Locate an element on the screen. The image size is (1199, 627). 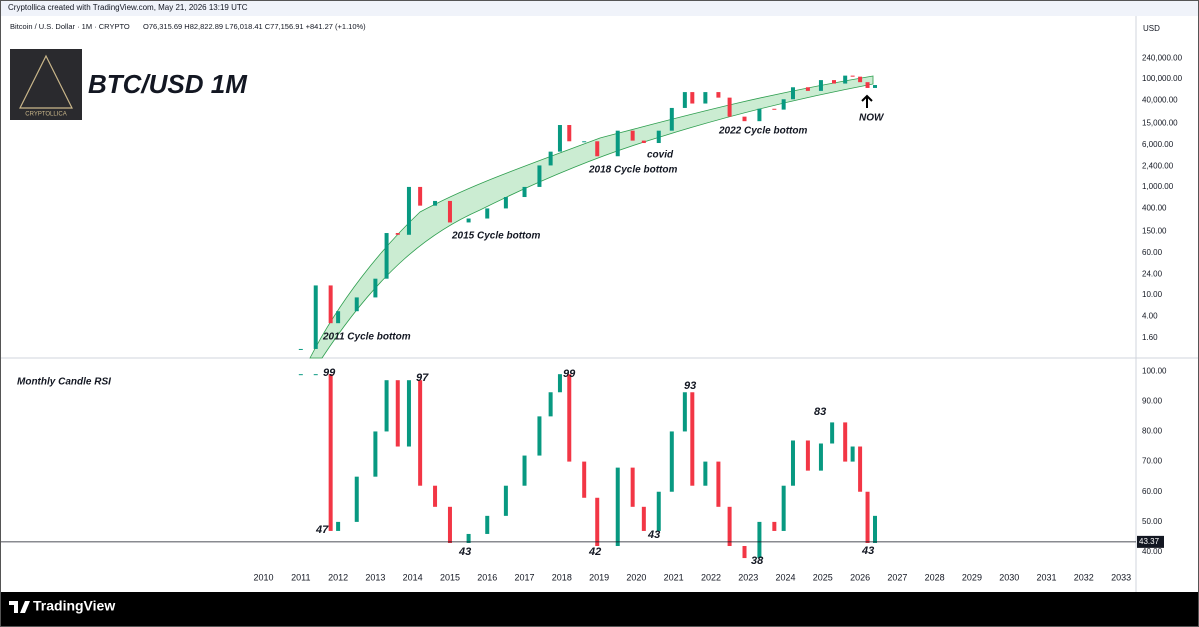
y-tick-label: 1,000.00 is located at coordinates (1158, 186).